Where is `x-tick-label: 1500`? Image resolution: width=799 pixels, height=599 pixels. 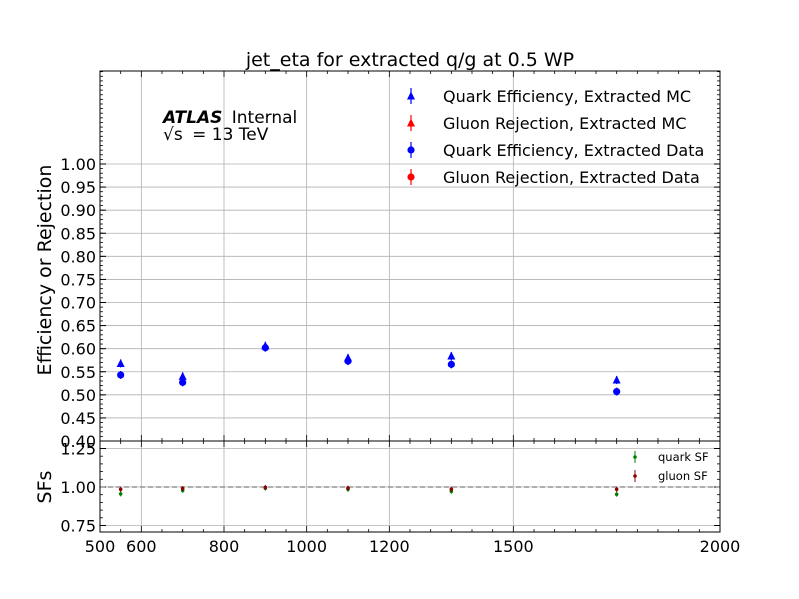 x-tick-label: 1500 is located at coordinates (513, 546).